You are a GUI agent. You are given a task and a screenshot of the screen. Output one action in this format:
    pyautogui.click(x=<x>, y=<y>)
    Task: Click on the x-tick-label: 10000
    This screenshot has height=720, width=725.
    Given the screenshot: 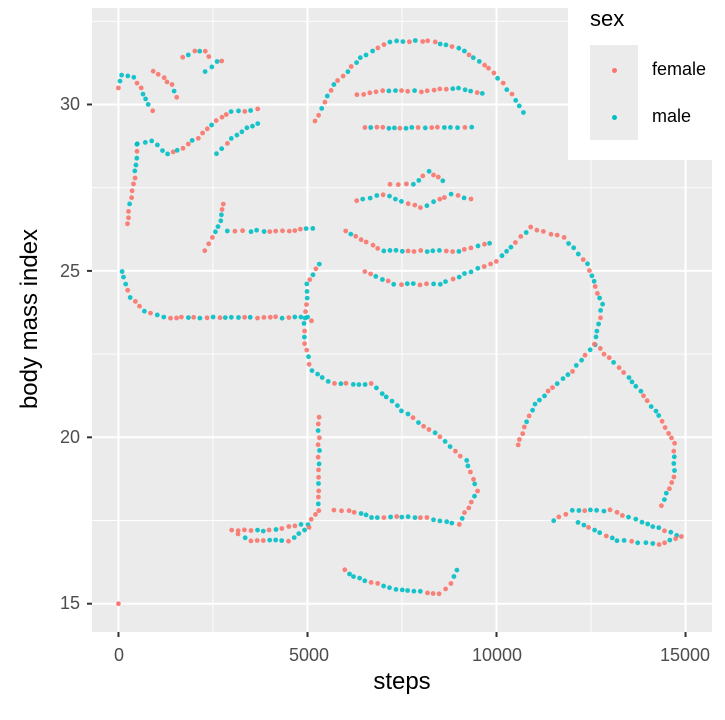 What is the action you would take?
    pyautogui.click(x=497, y=655)
    